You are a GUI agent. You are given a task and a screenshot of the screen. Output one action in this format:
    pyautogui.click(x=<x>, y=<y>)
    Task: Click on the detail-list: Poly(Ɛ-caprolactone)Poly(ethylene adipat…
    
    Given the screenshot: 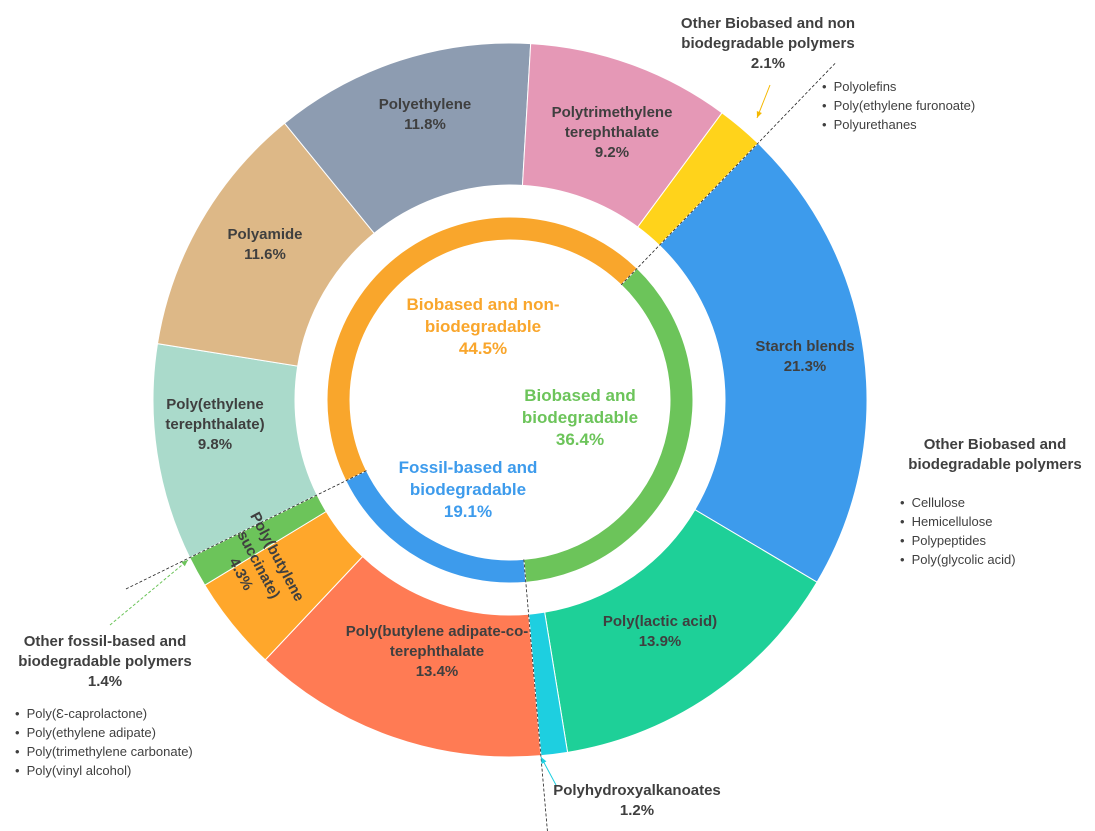 What is the action you would take?
    pyautogui.click(x=104, y=742)
    